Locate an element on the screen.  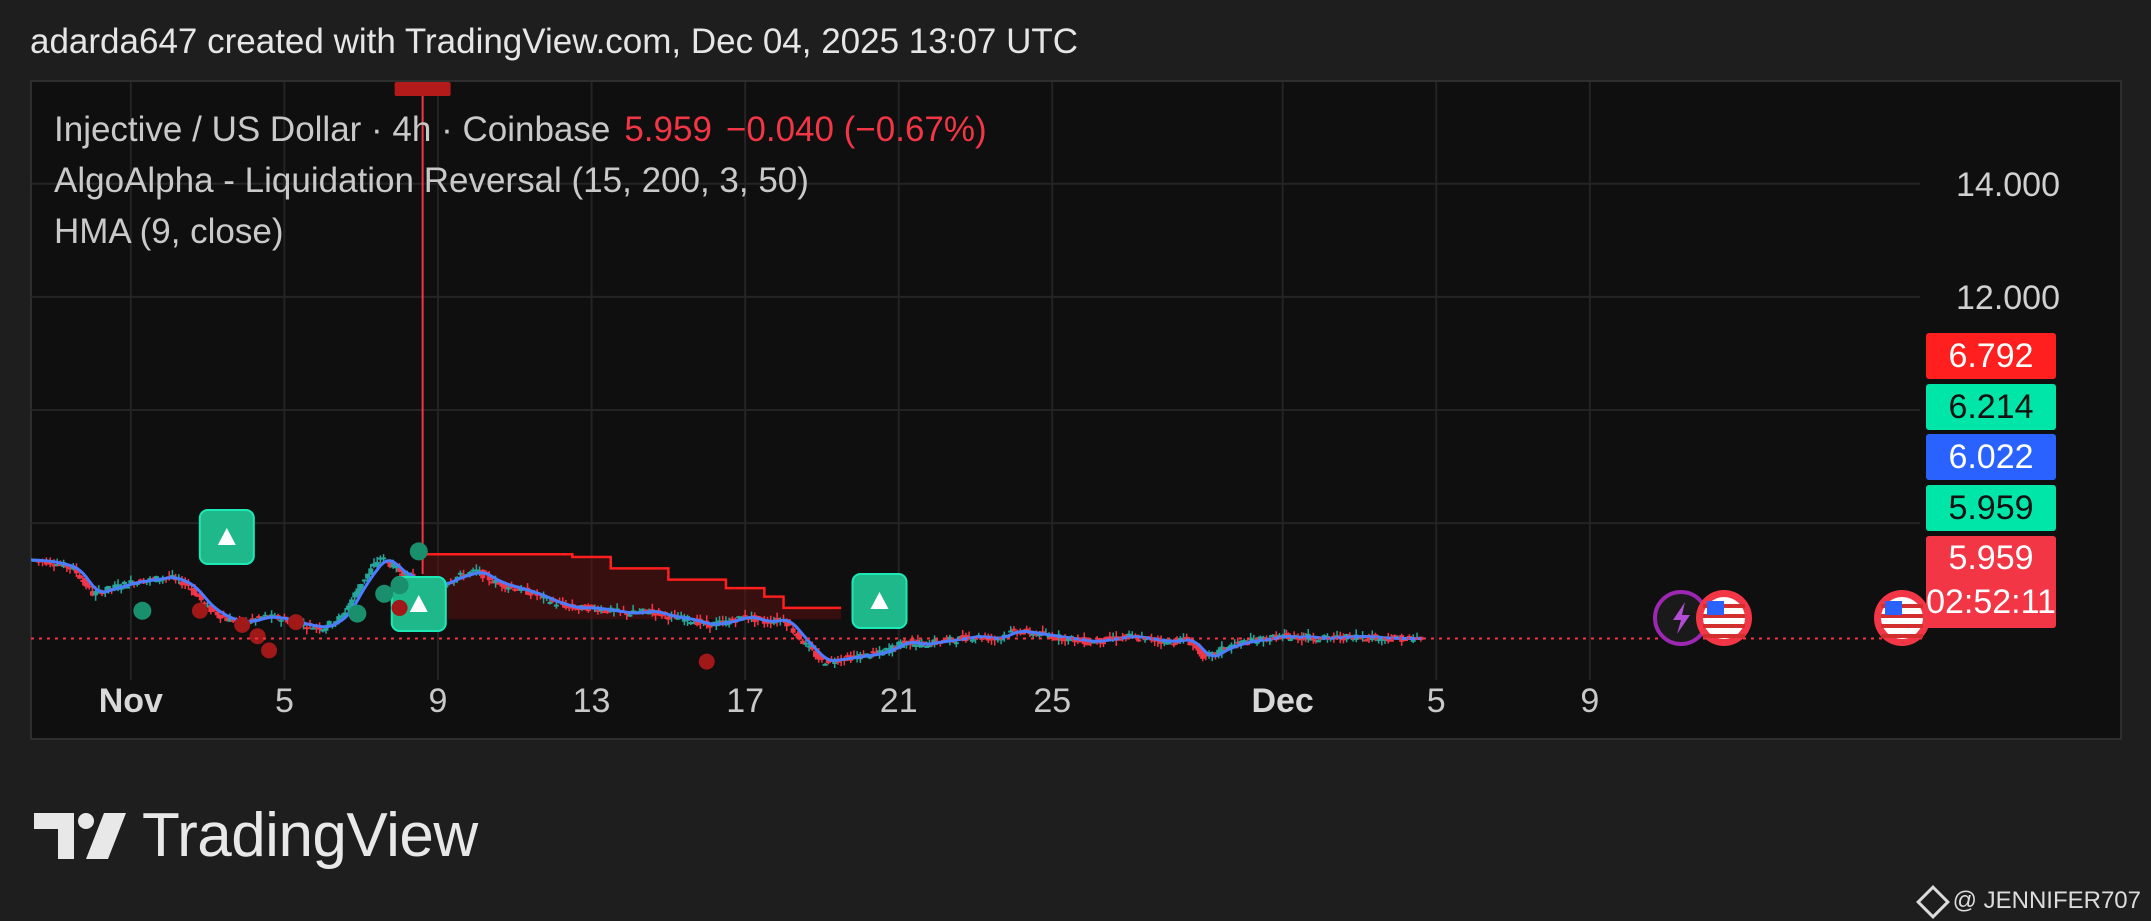
x-axis: Nov 5 9 13 17 21 25 Dec 5 9 is located at coordinates (849, 701).